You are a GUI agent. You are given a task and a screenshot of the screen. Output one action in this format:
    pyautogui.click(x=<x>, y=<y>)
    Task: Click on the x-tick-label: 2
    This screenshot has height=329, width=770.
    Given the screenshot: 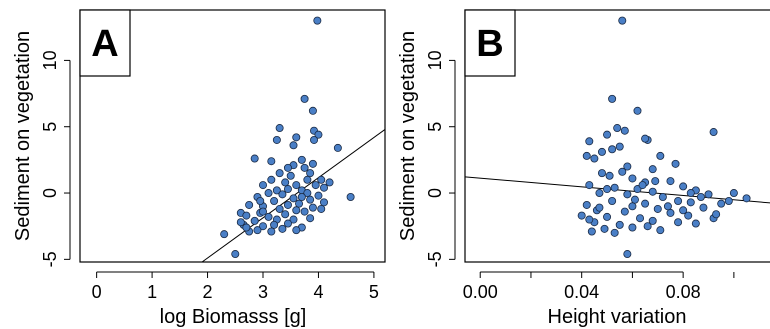 What is the action you would take?
    pyautogui.click(x=208, y=292)
    